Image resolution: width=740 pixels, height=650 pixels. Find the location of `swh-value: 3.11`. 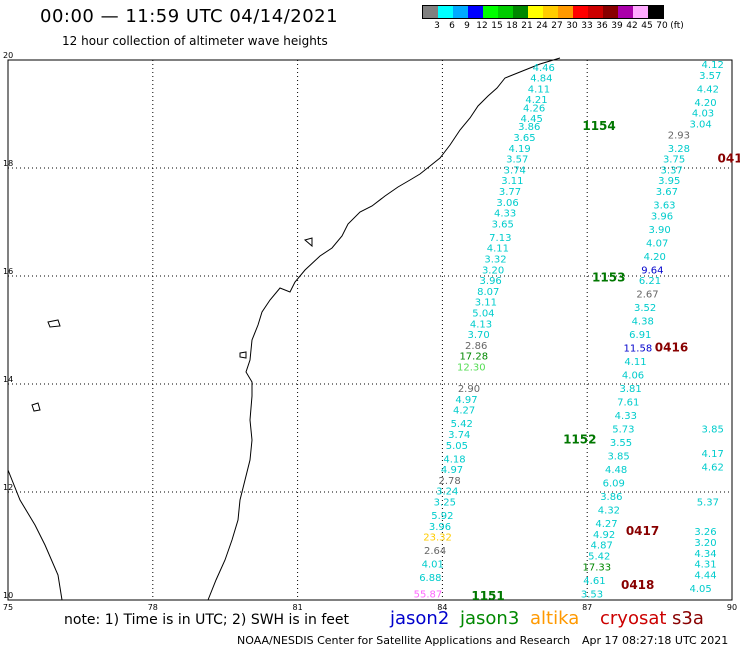

swh-value: 3.11 is located at coordinates (512, 181).